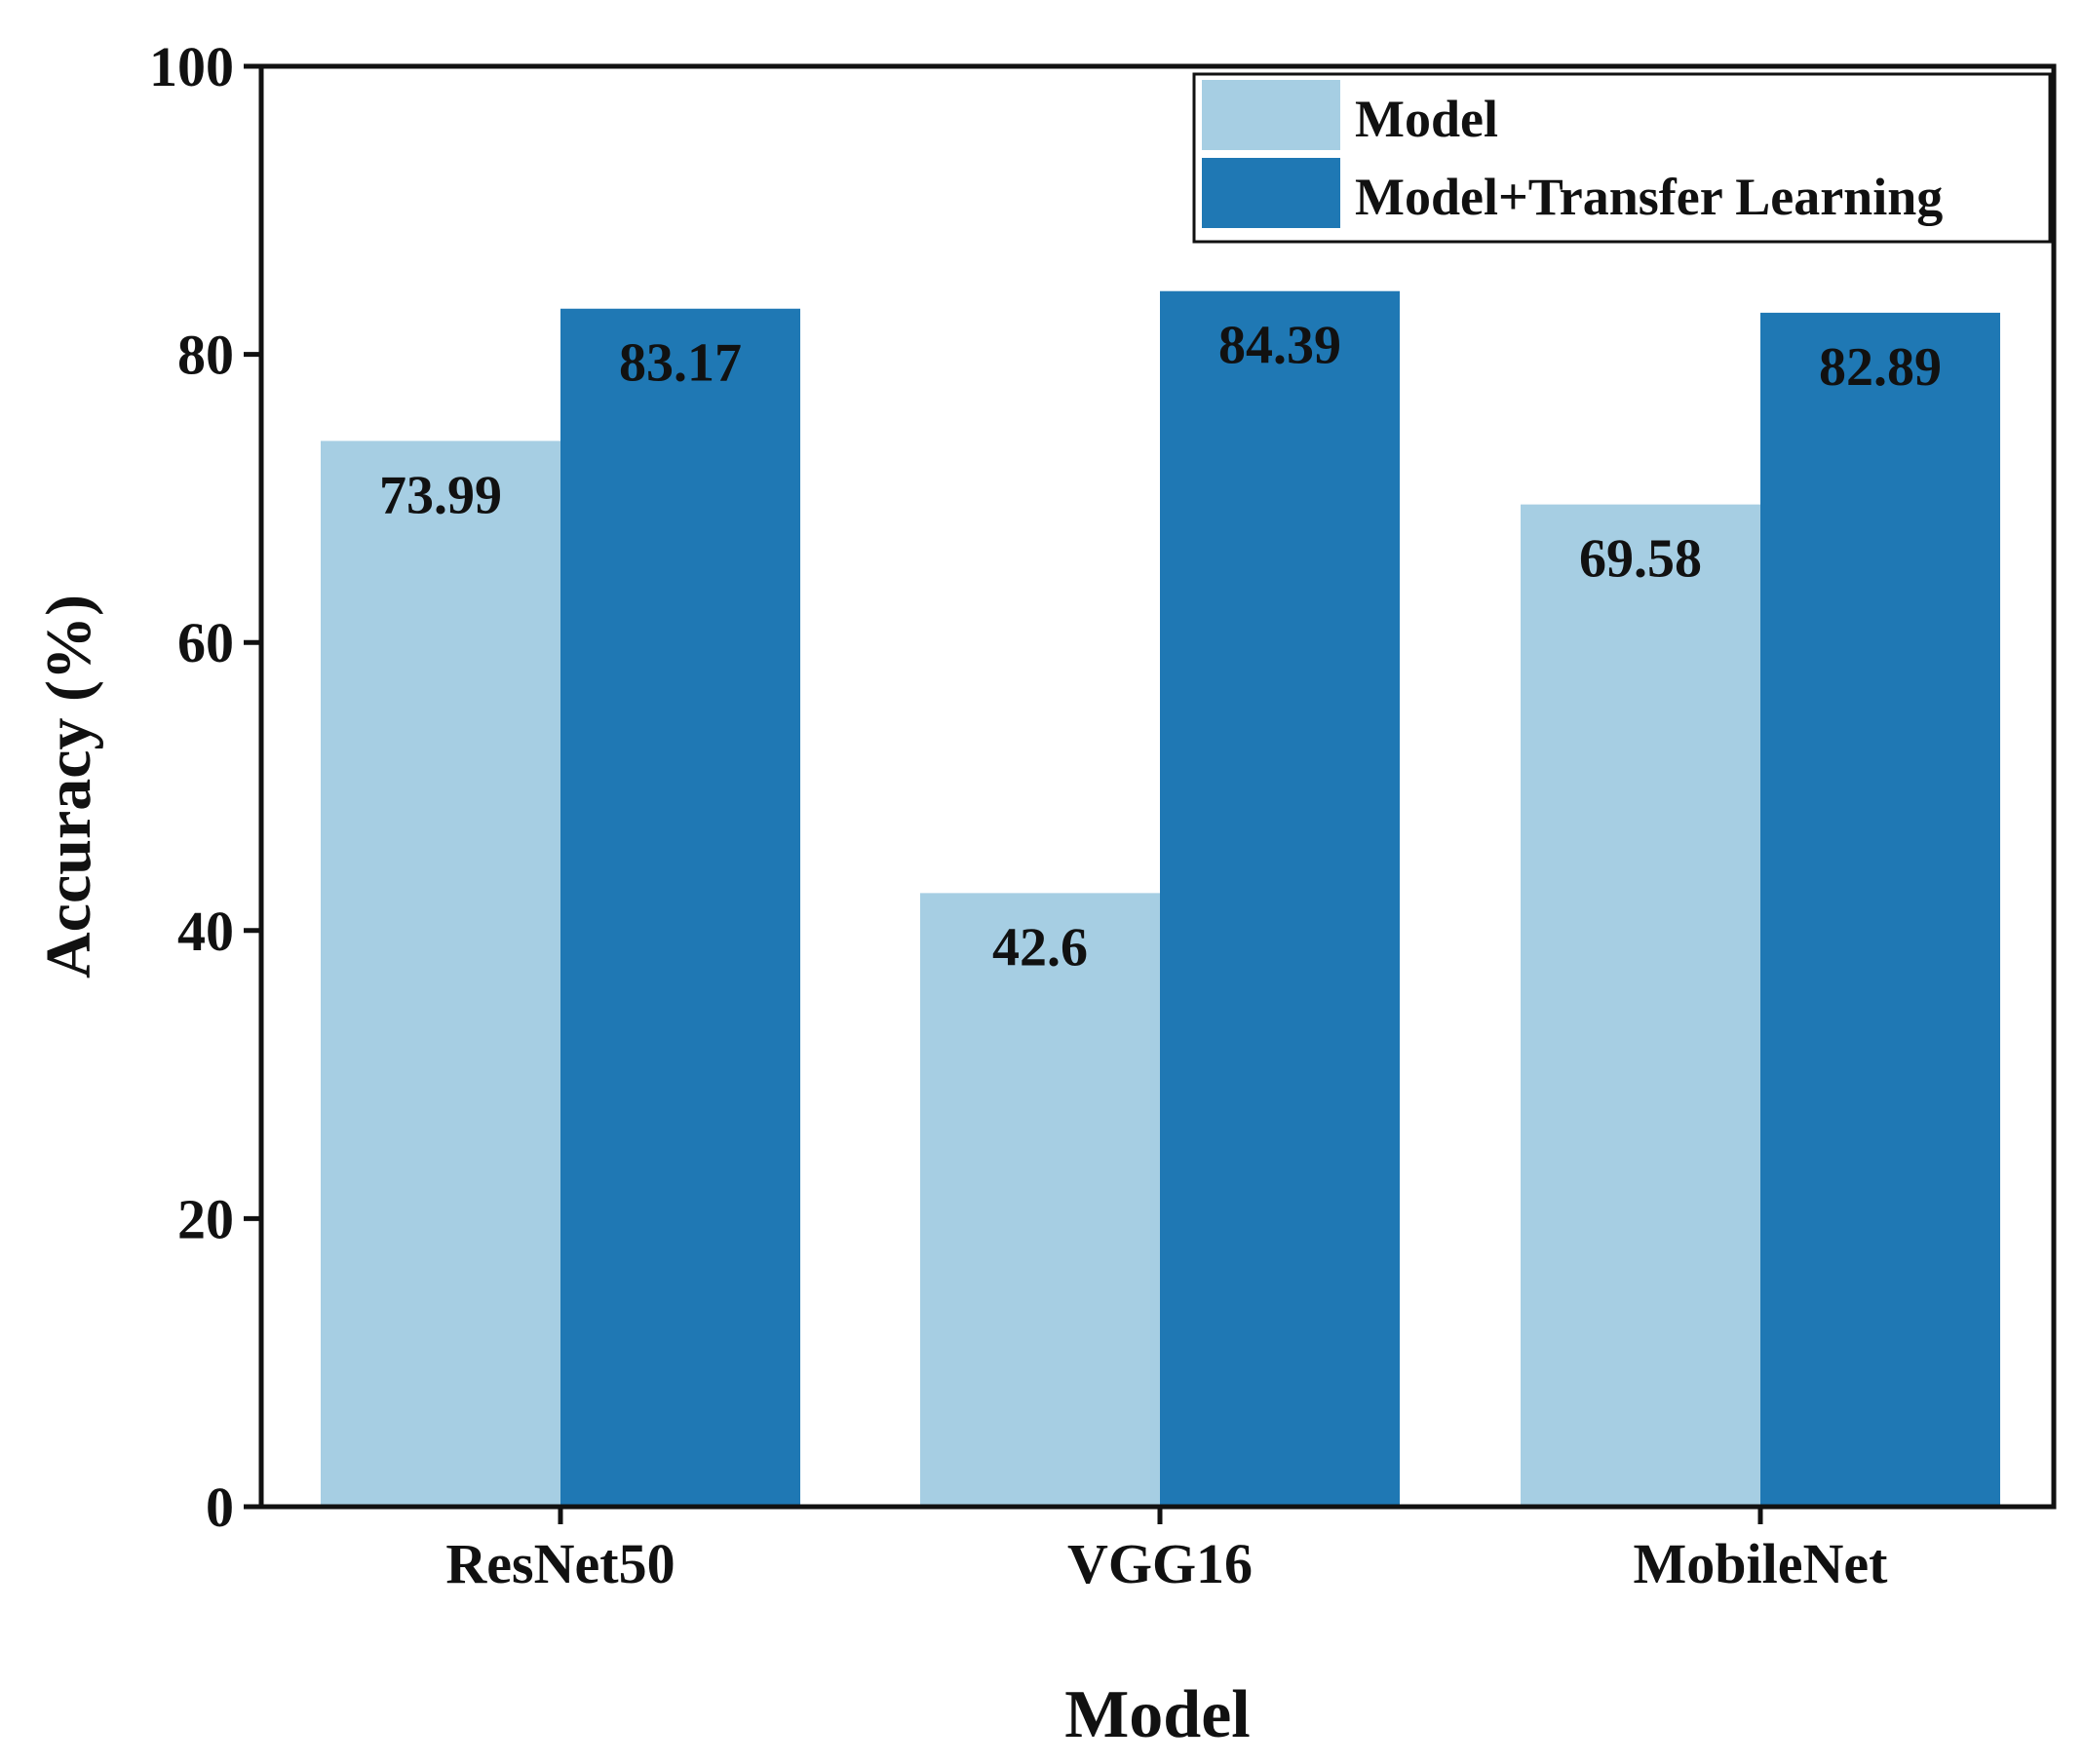 This screenshot has width=2084, height=1764. I want to click on y-tick-label: 60, so click(205, 642).